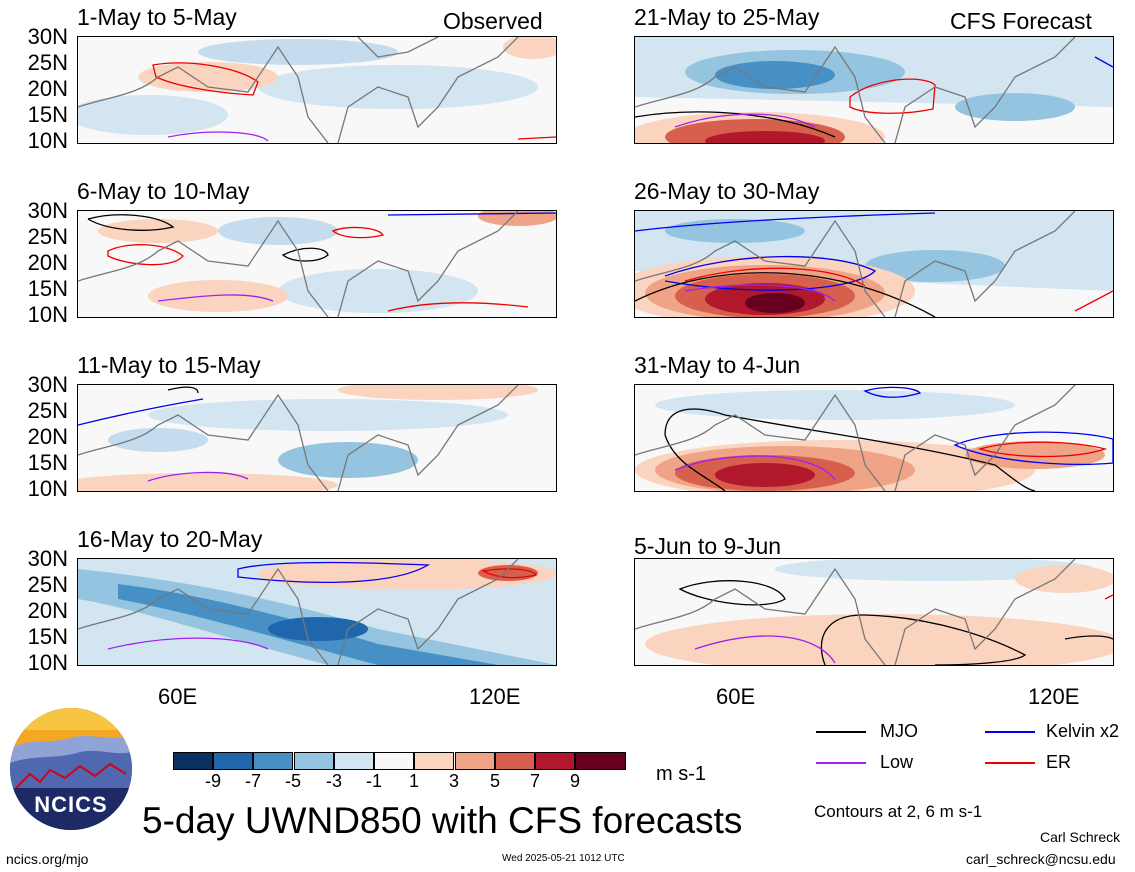 Image resolution: width=1135 pixels, height=872 pixels. What do you see at coordinates (1059, 762) in the screenshot?
I see `legend-label: ER` at bounding box center [1059, 762].